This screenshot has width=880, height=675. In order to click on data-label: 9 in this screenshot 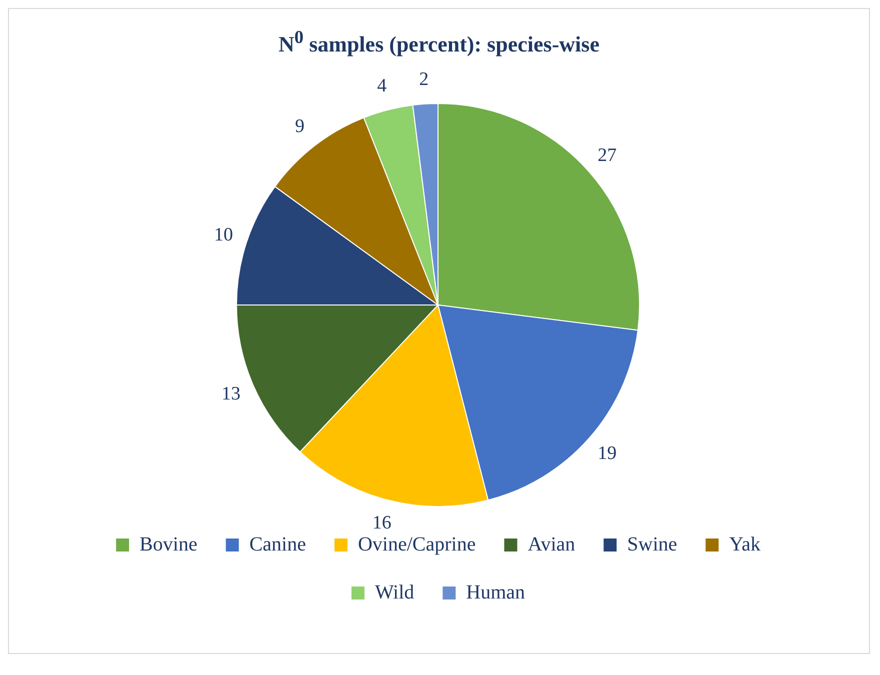, I will do `click(300, 127)`.